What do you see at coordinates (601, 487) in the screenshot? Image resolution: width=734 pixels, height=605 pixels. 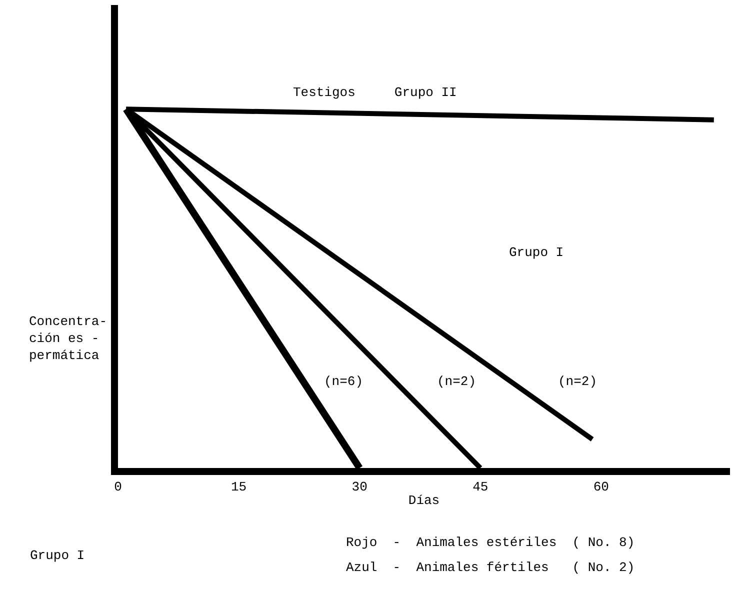 I see `x-tick-label: 60` at bounding box center [601, 487].